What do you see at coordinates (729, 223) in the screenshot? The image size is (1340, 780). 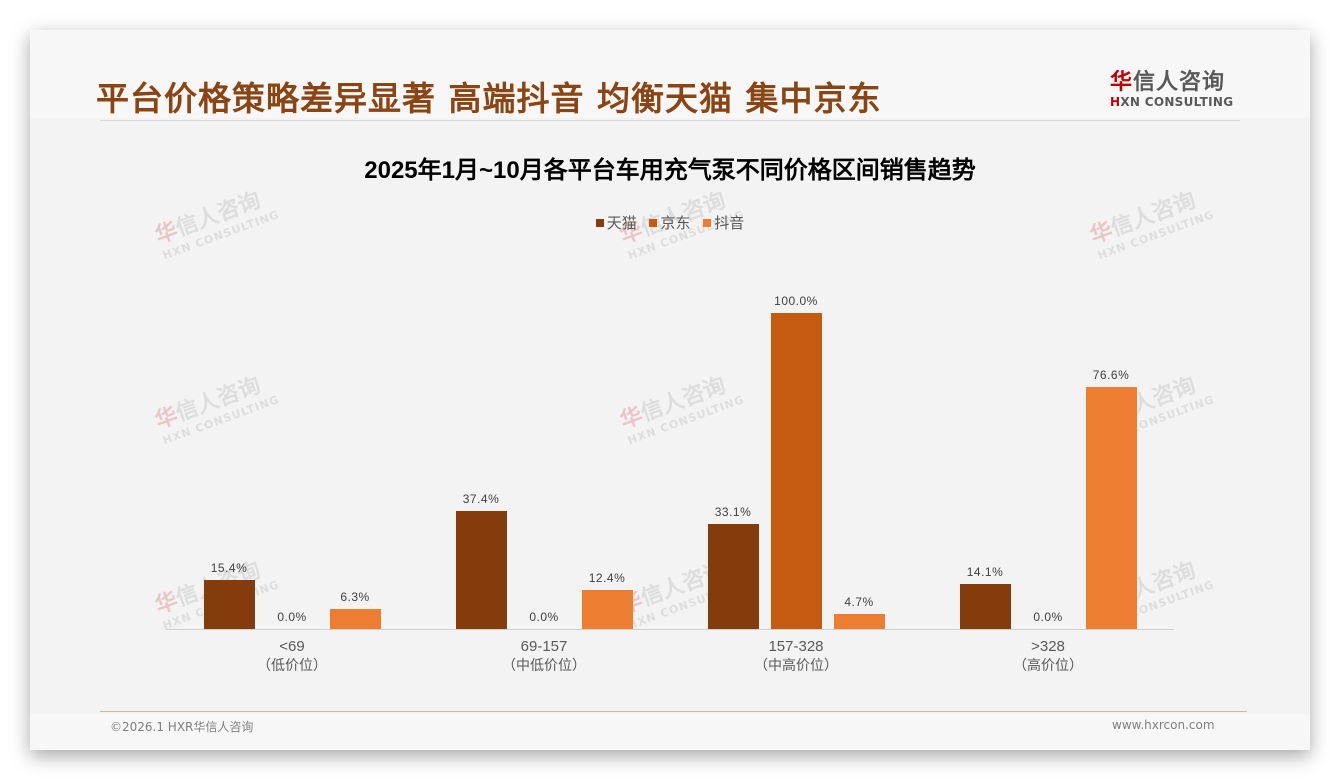 I see `legend-label: 抖音` at bounding box center [729, 223].